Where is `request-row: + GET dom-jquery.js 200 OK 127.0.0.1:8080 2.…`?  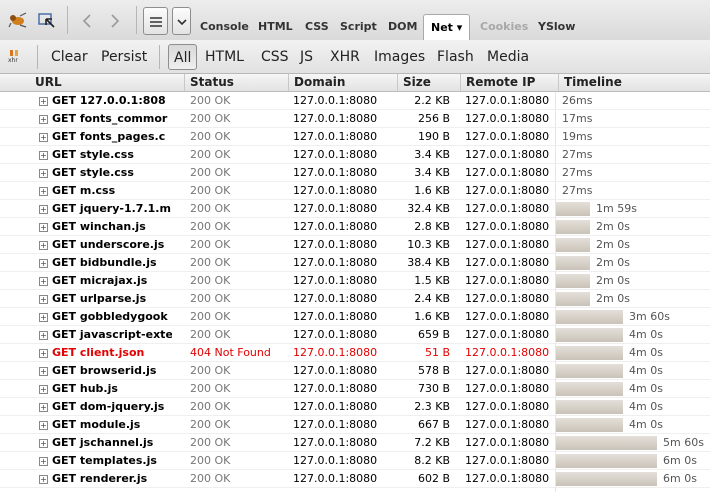 request-row: + GET dom-jquery.js 200 OK 127.0.0.1:8080 2.… is located at coordinates (355, 407).